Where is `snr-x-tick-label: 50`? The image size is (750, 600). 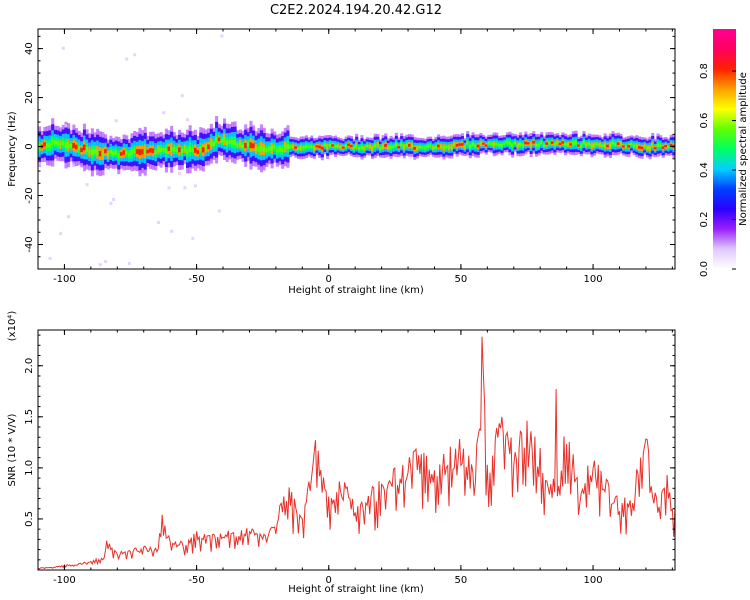 snr-x-tick-label: 50 is located at coordinates (461, 580).